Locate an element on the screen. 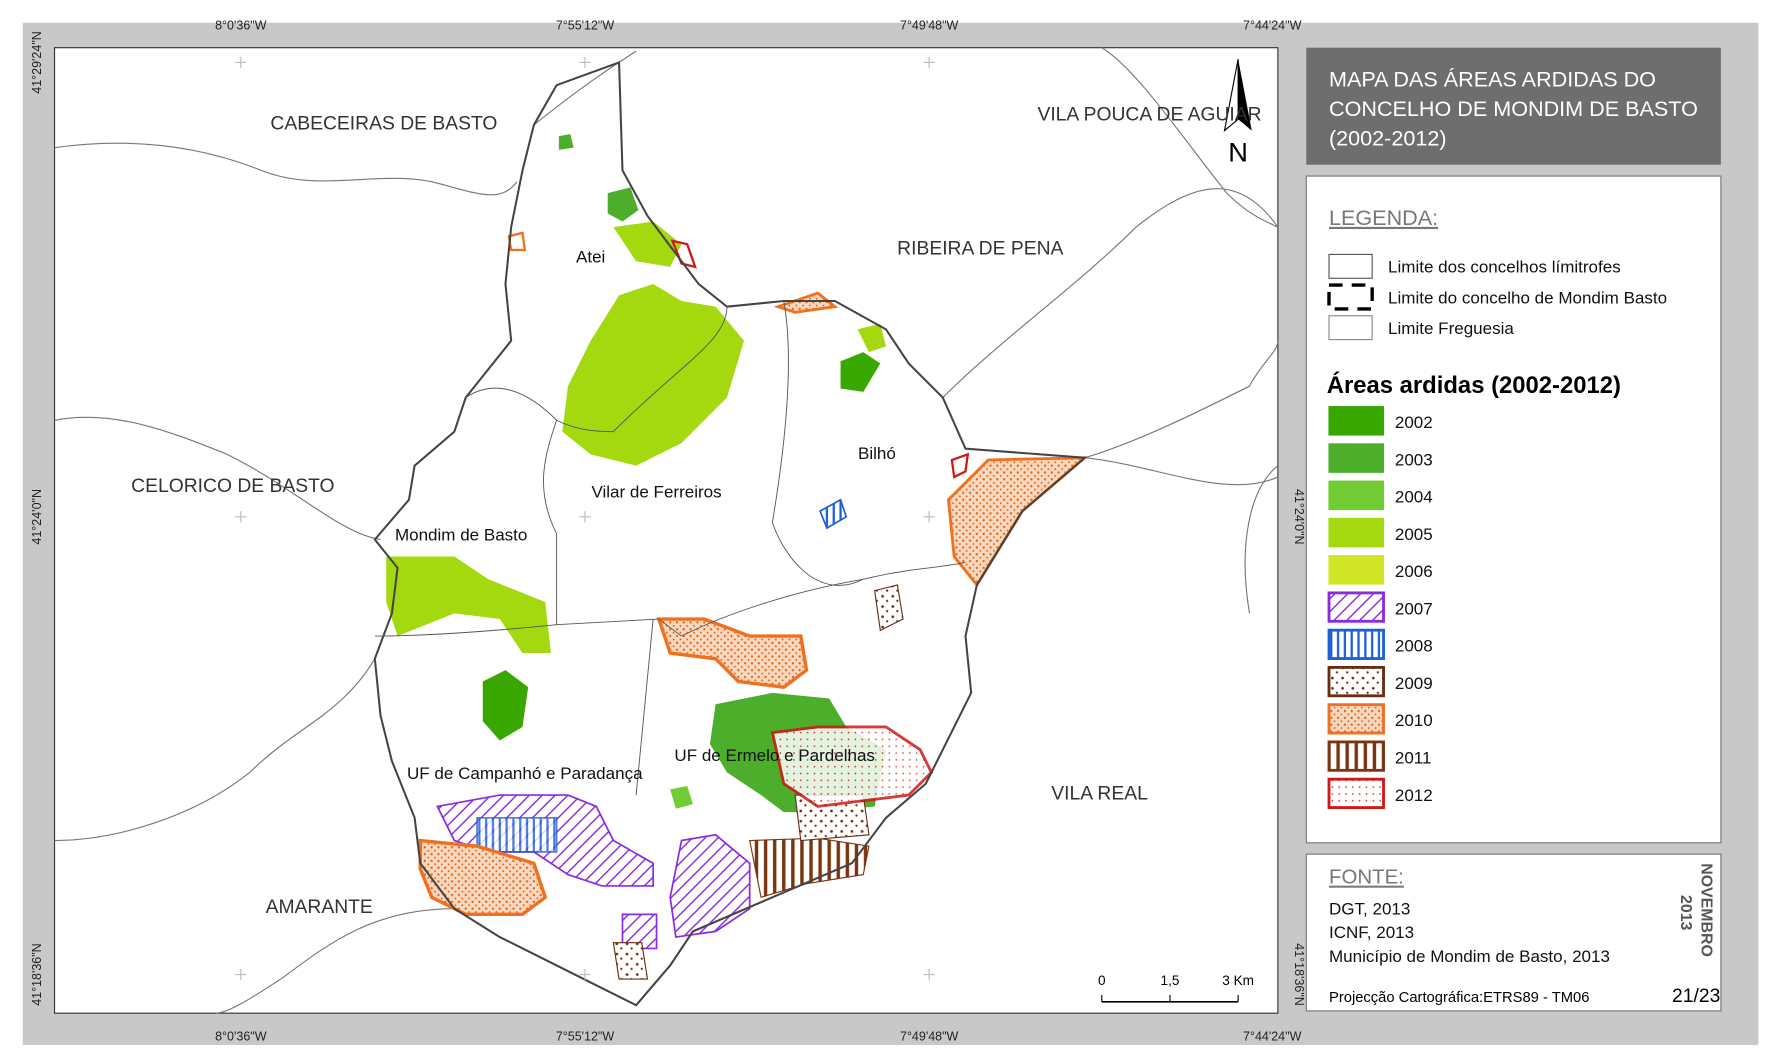 The image size is (1772, 1062). north-label: N is located at coordinates (1238, 151).